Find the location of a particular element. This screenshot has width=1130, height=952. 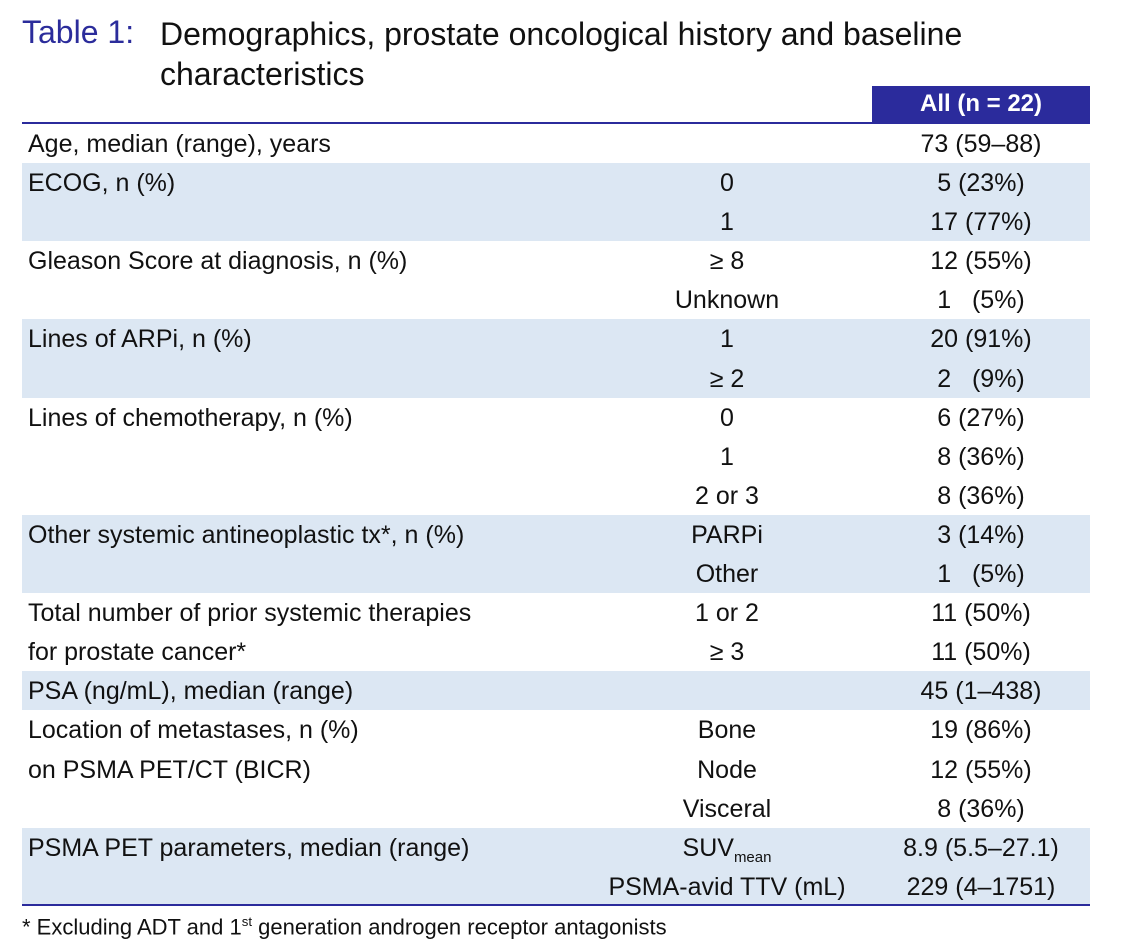

row-category-text: Node is located at coordinates (727, 769).